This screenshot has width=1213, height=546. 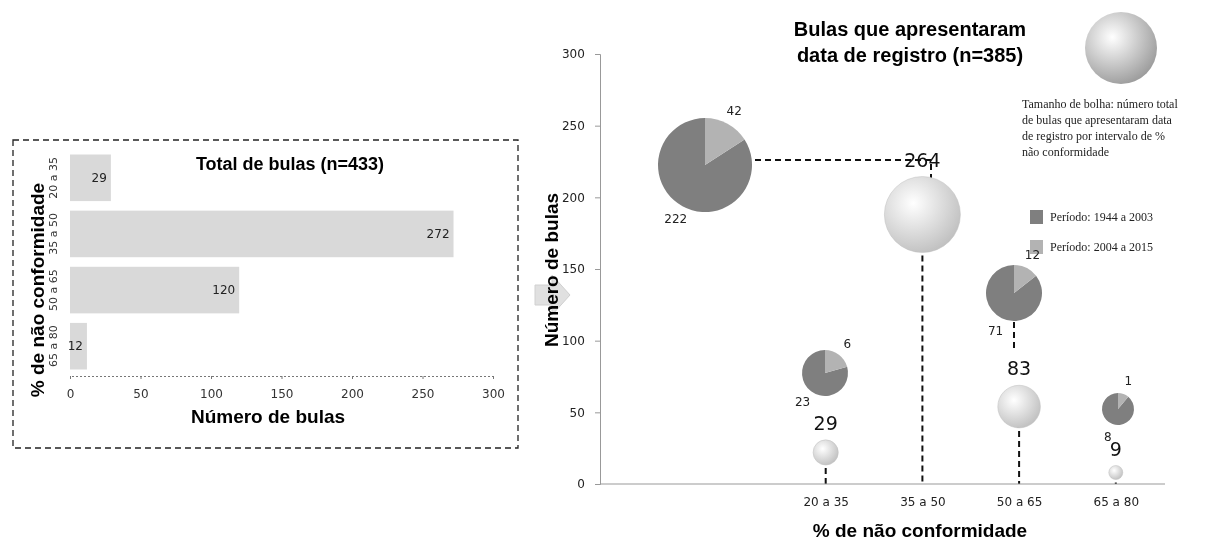 What do you see at coordinates (53, 234) in the screenshot?
I see `y-tick-label: 35 a 50` at bounding box center [53, 234].